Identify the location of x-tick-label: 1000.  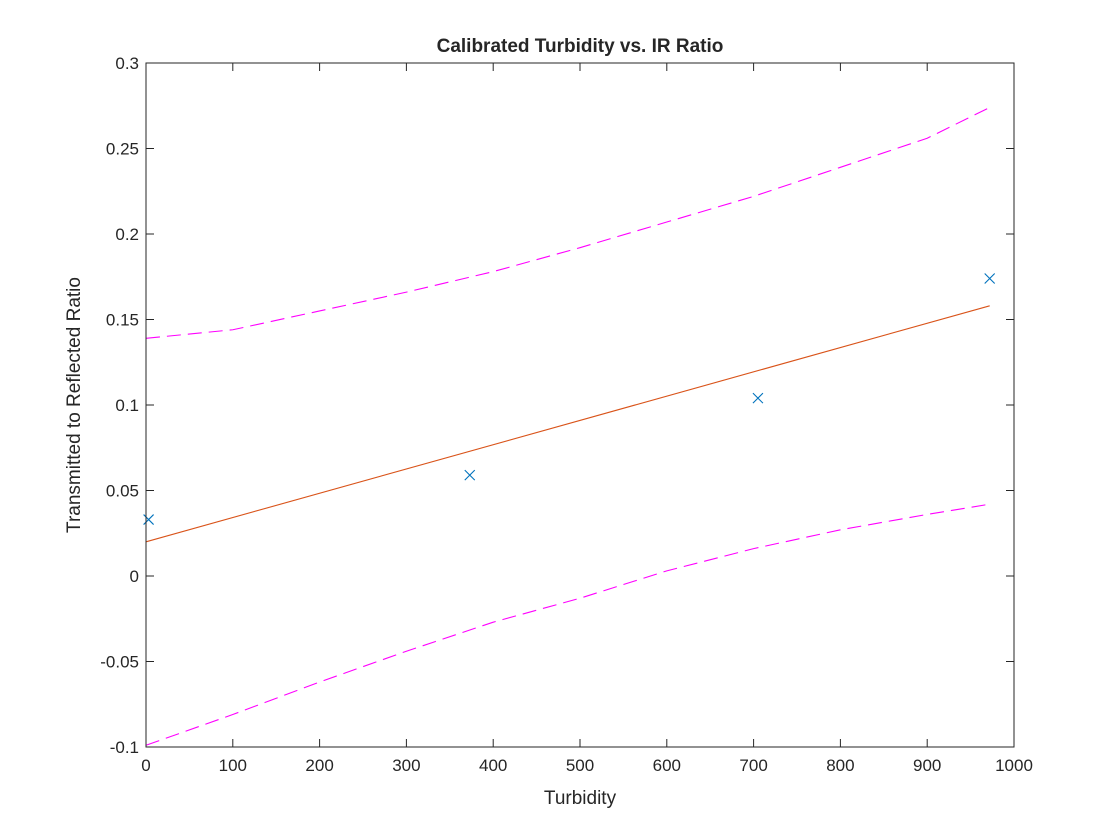
(1014, 765).